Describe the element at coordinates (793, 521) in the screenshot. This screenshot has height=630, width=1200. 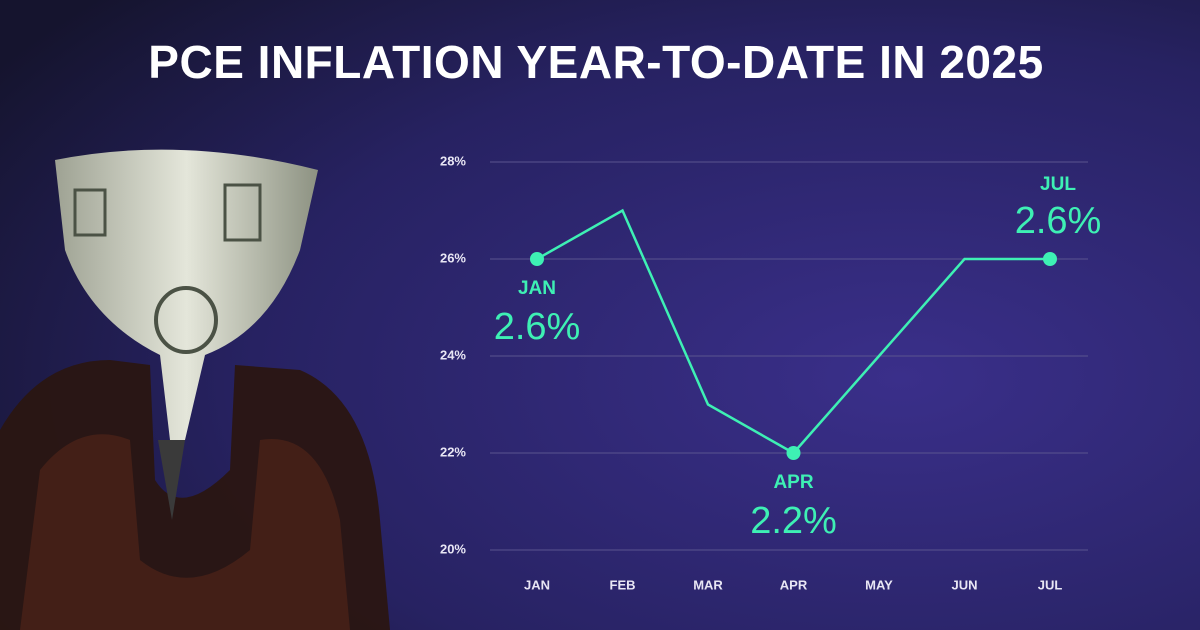
I see `annotation-value: 2.2%` at that location.